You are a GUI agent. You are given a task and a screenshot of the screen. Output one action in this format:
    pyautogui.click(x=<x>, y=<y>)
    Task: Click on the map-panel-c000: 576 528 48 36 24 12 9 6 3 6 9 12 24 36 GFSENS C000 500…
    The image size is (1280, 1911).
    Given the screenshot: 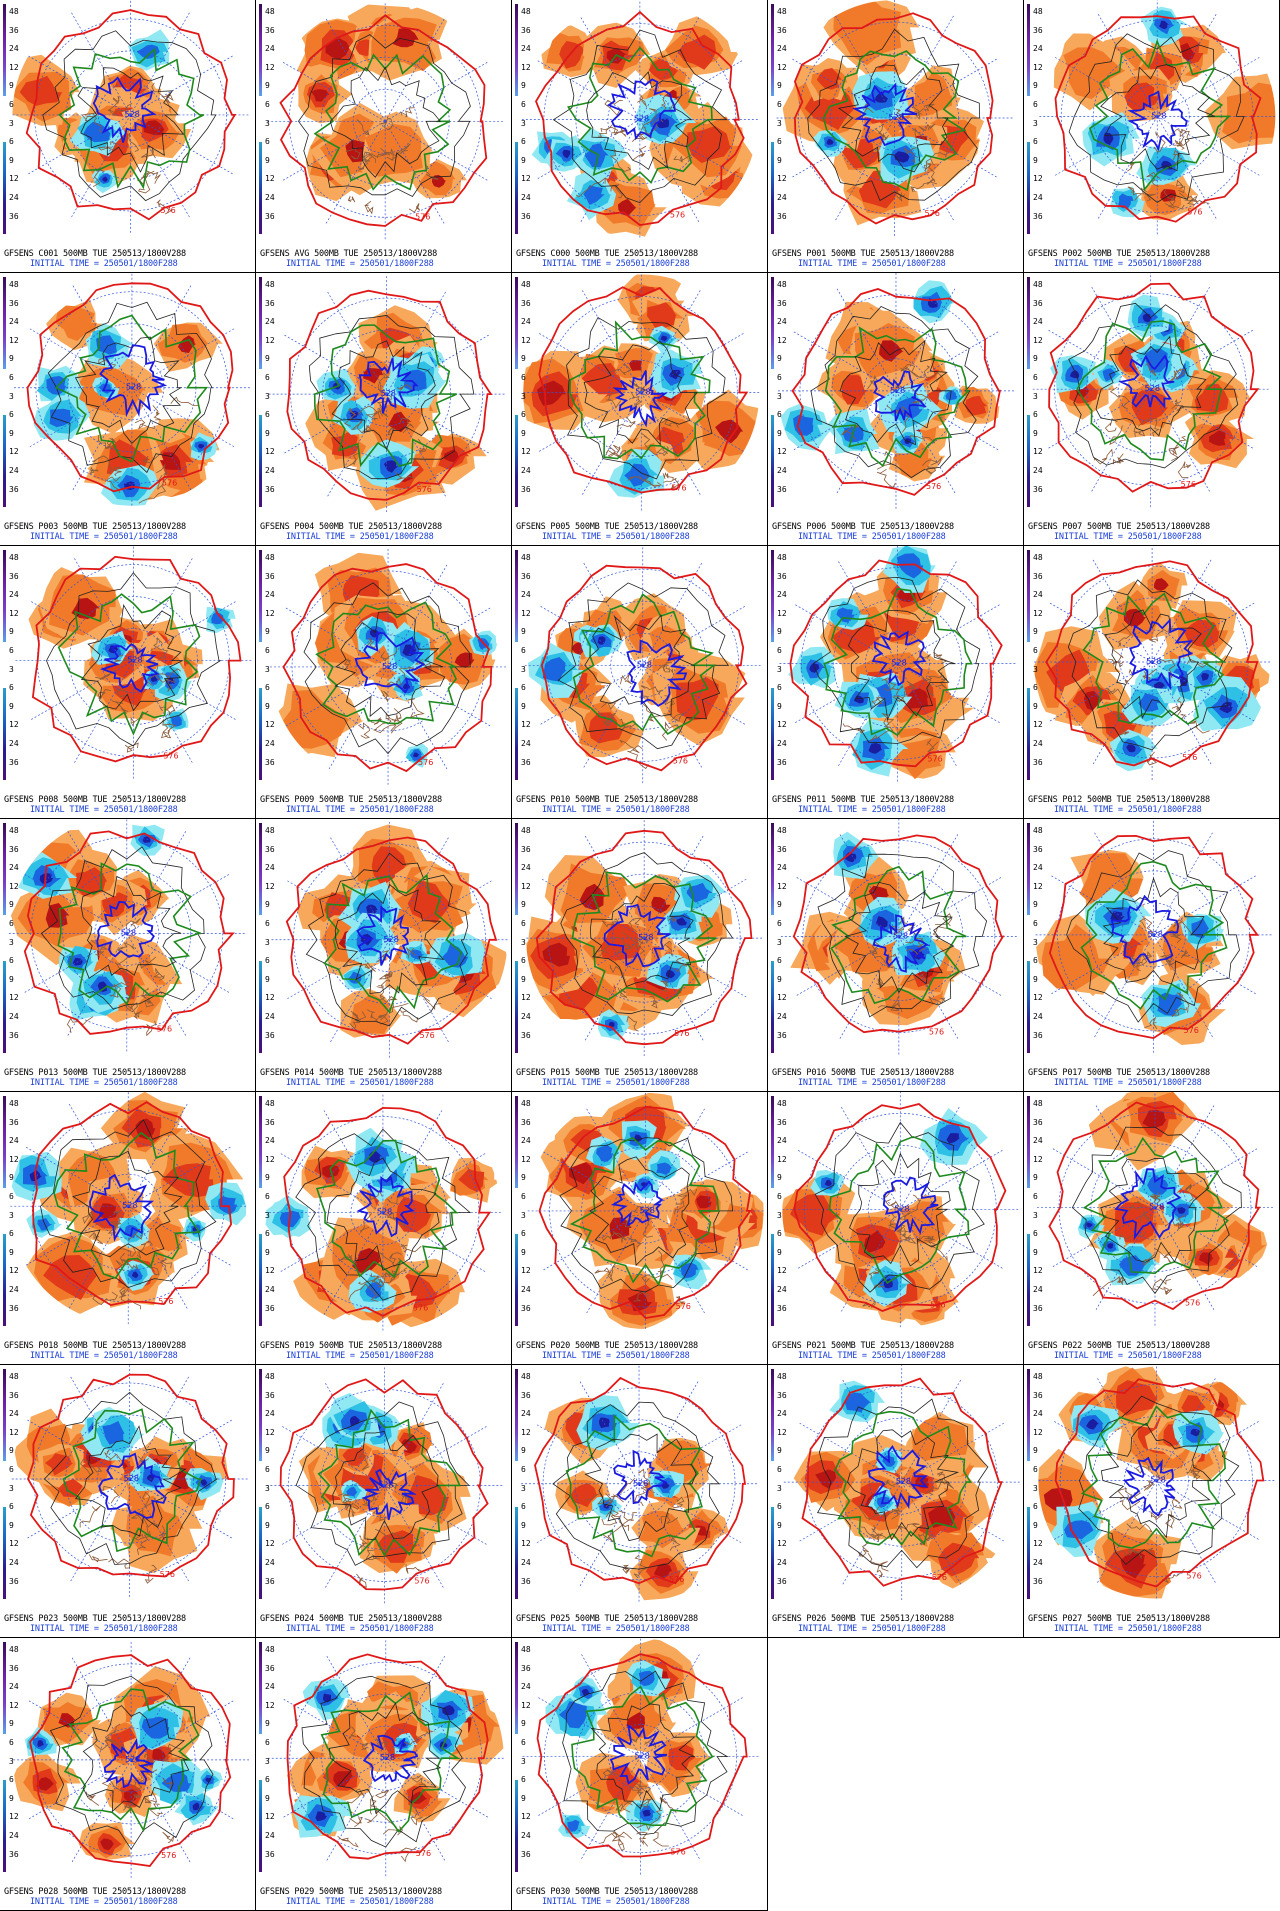 What is the action you would take?
    pyautogui.click(x=640, y=136)
    